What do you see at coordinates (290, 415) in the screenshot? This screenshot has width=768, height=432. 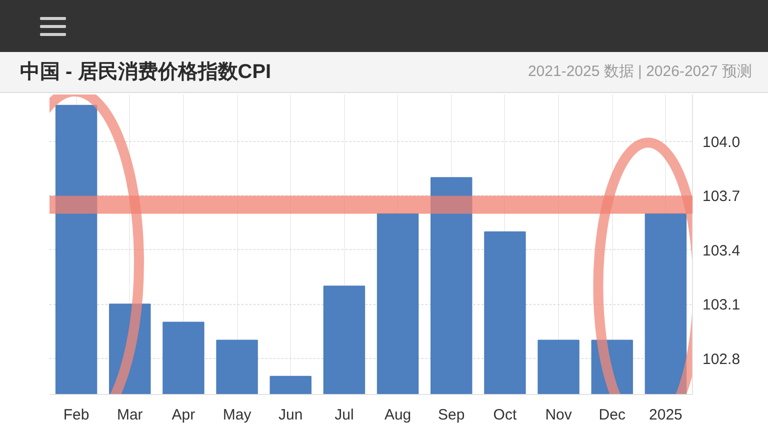 I see `x-tick-label: Jun` at bounding box center [290, 415].